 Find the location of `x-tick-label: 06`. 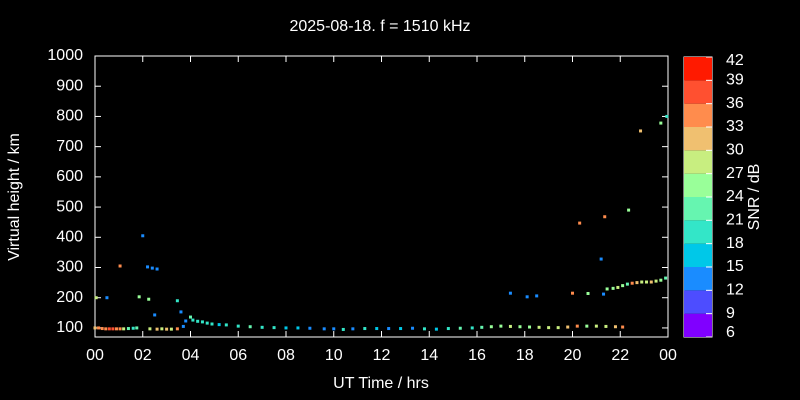

x-tick-label: 06 is located at coordinates (238, 355).